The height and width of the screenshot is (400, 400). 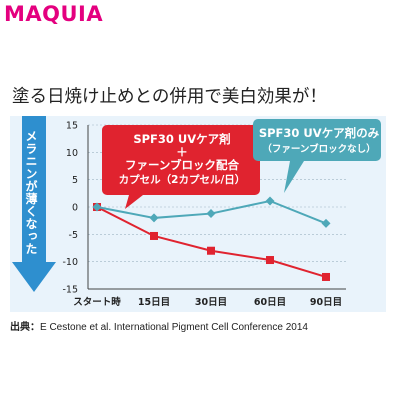 I want to click on callout-red-line: ＋, so click(x=182, y=152).